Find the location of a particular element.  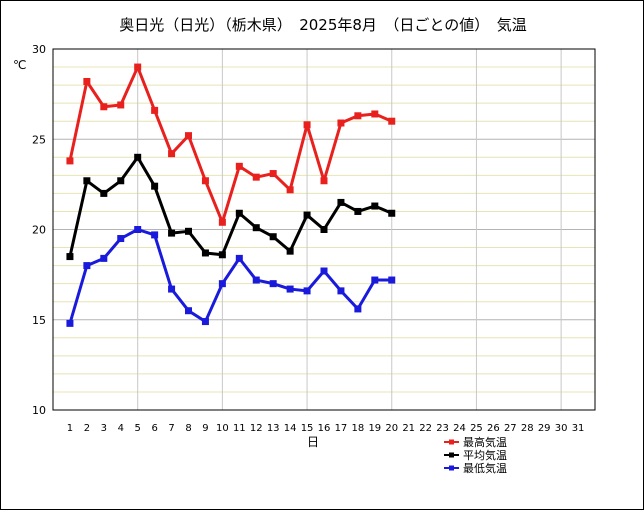

x-tick-label: 17 is located at coordinates (341, 428).